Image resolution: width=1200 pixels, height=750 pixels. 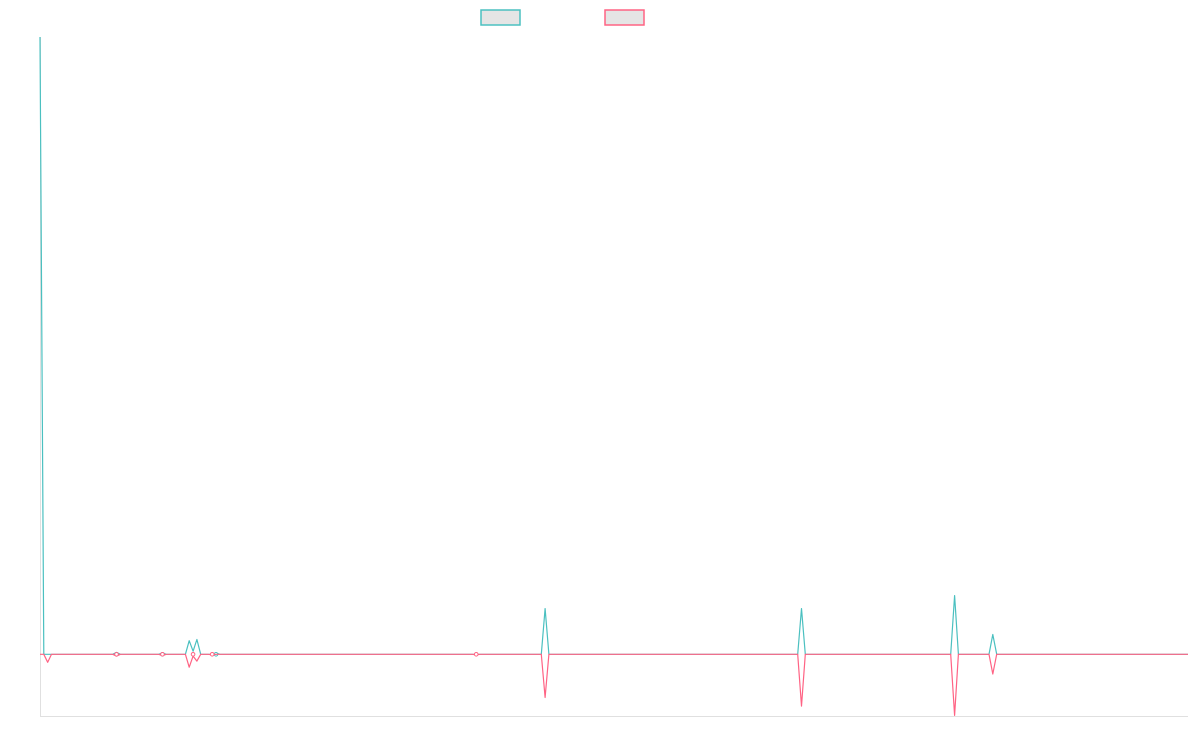 What do you see at coordinates (562, 17) in the screenshot?
I see `legend` at bounding box center [562, 17].